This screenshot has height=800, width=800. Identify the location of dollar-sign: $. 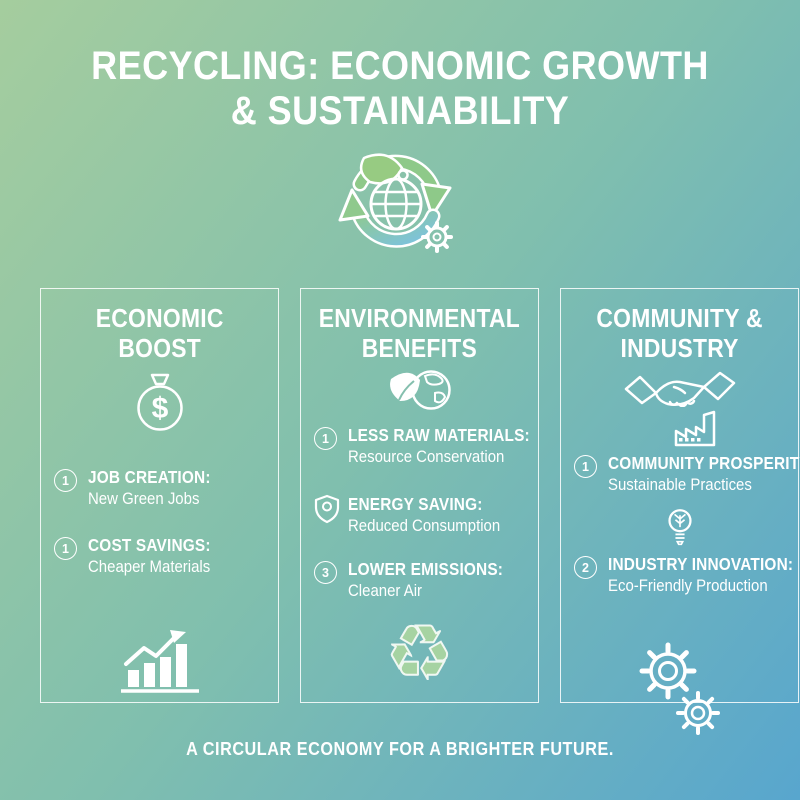
(159, 408).